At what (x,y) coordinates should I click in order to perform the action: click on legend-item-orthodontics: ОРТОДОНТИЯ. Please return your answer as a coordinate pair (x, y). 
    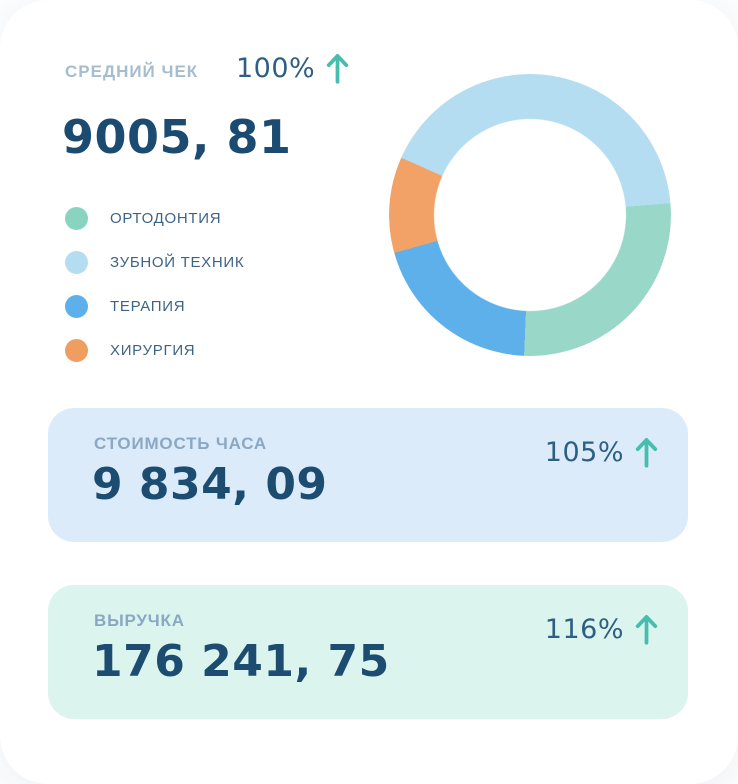
    Looking at the image, I should click on (154, 218).